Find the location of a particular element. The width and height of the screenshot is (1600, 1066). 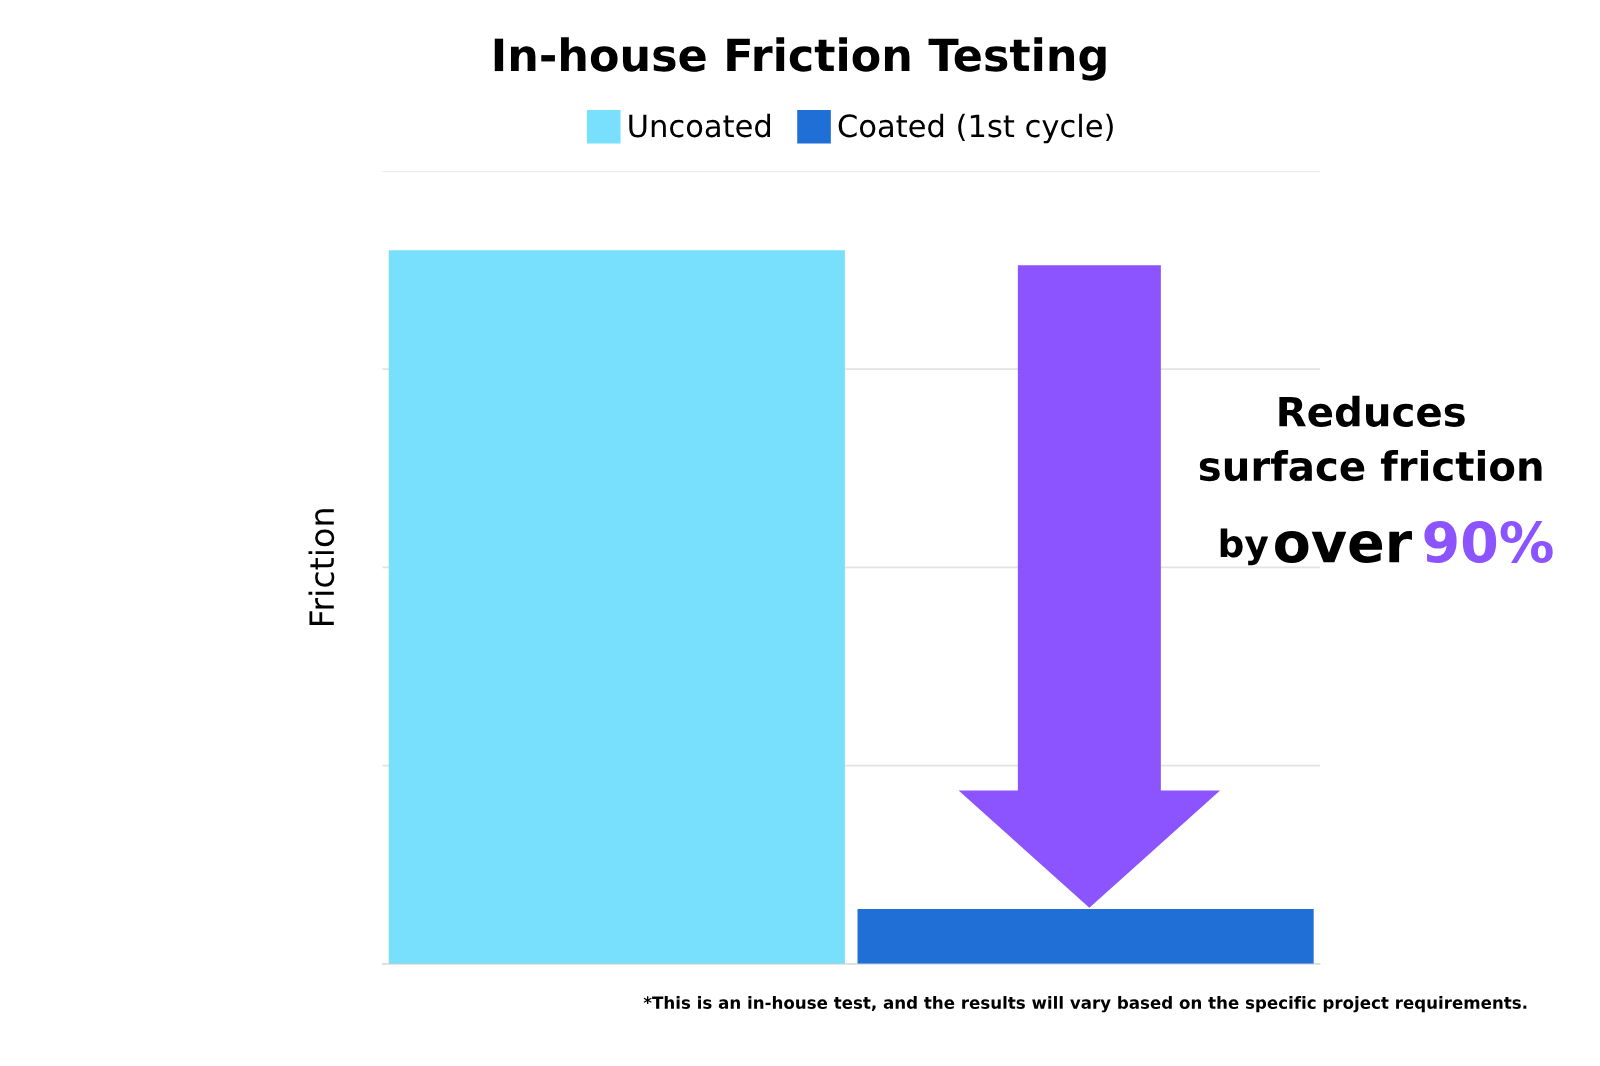

annotation: Reduces surface friction is located at coordinates (1370, 438).